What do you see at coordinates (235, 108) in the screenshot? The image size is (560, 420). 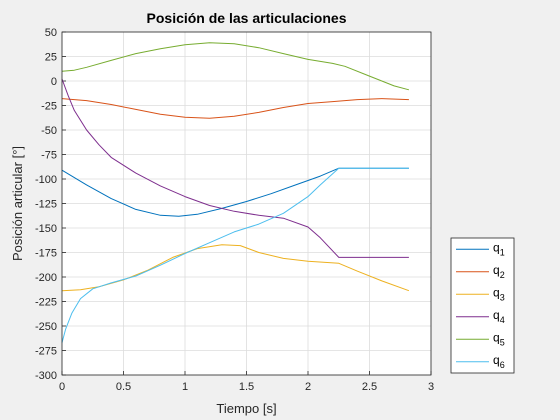 I see `series-line-q2` at bounding box center [235, 108].